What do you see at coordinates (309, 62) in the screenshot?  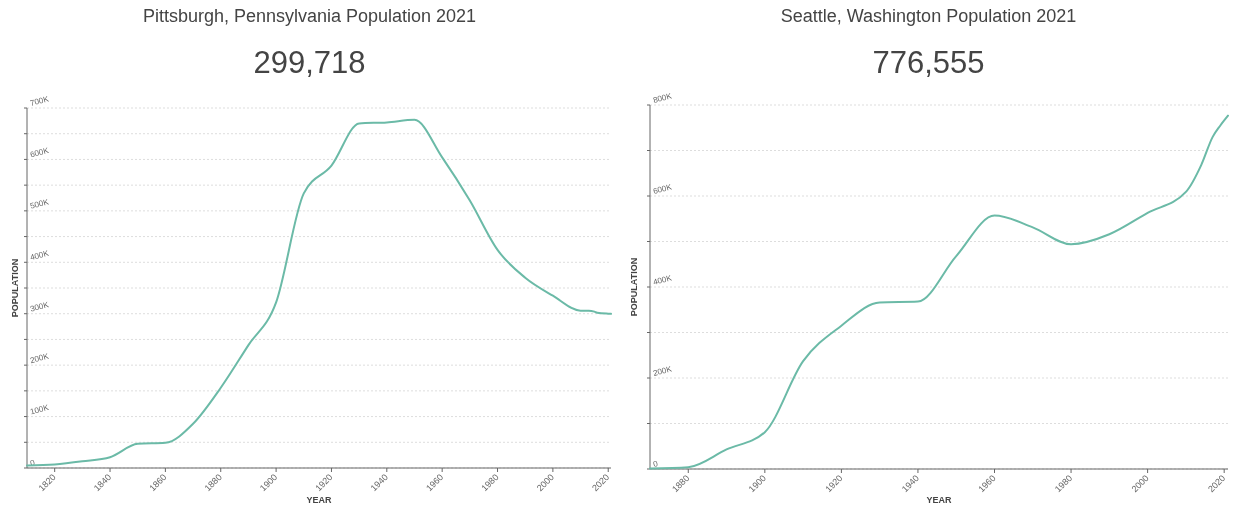 I see `chart-subtitle: 299,718` at bounding box center [309, 62].